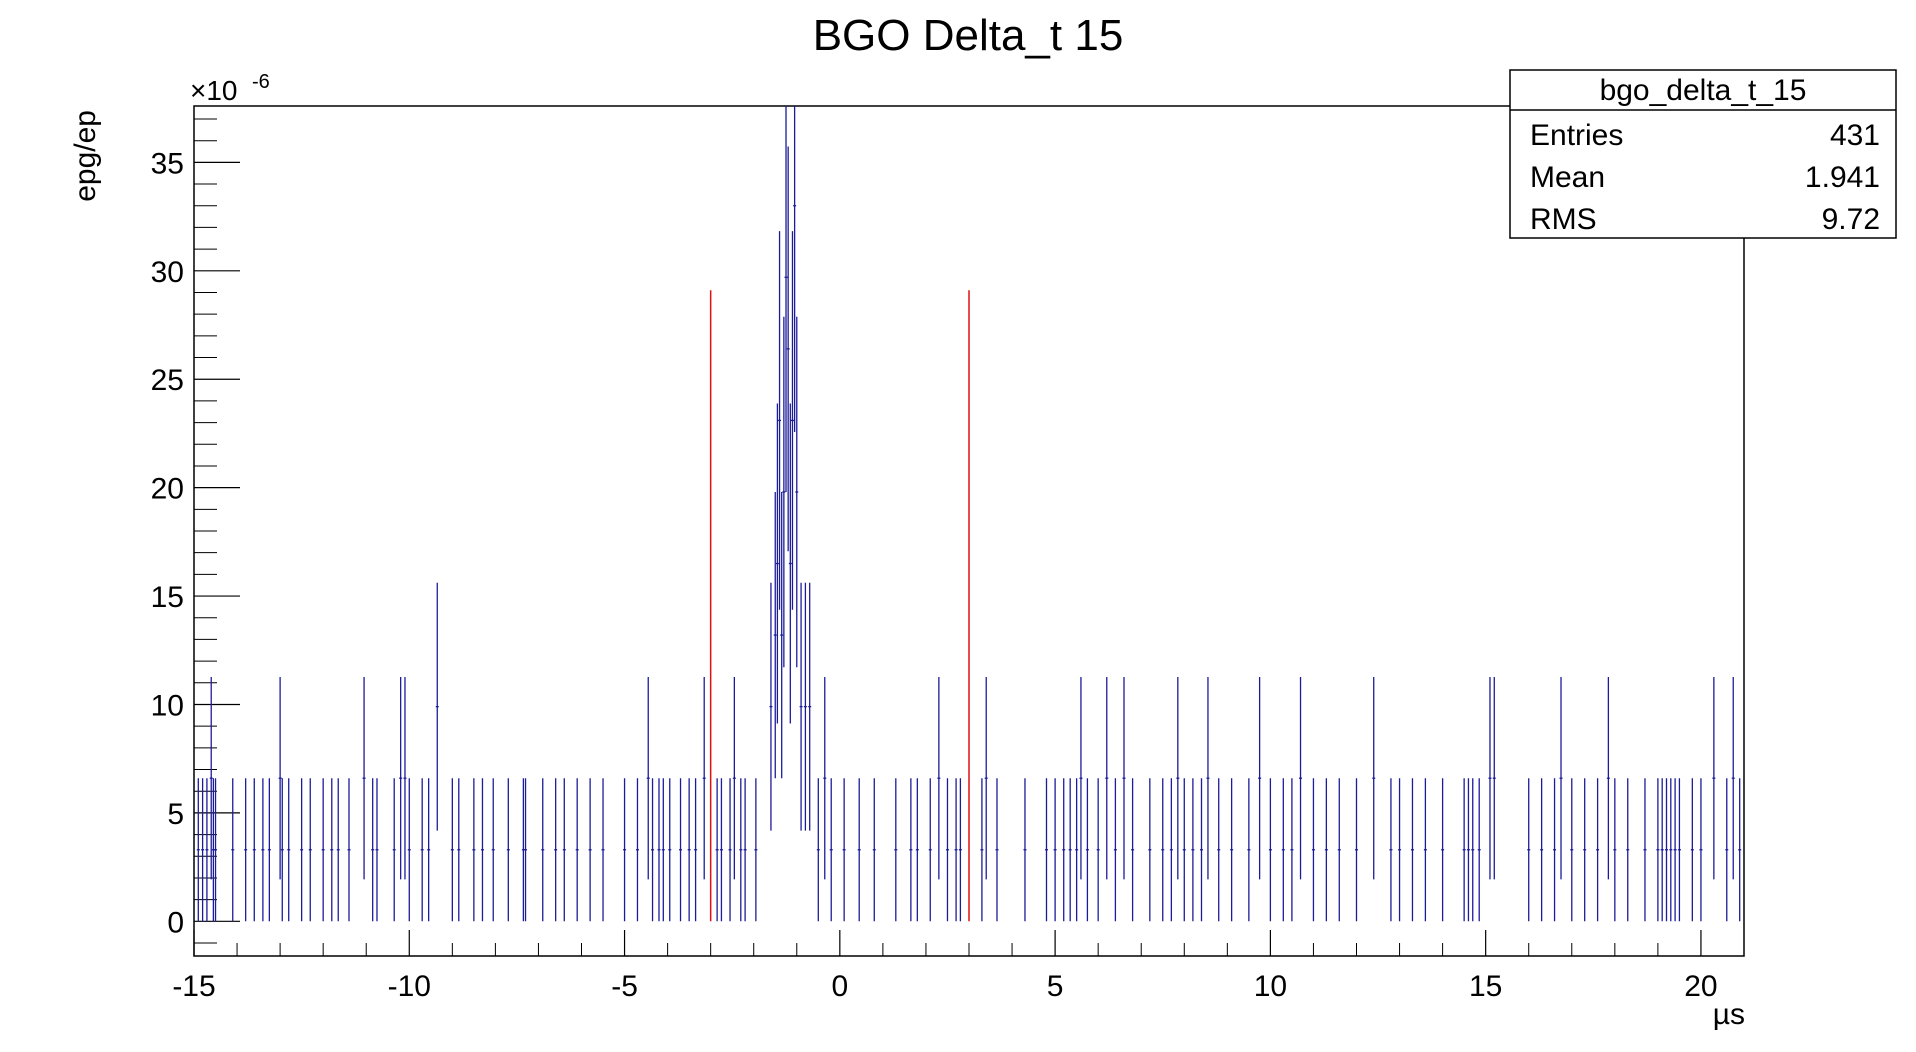 This screenshot has width=1916, height=1052. Describe the element at coordinates (167, 597) in the screenshot. I see `y-tick-label: 15` at that location.